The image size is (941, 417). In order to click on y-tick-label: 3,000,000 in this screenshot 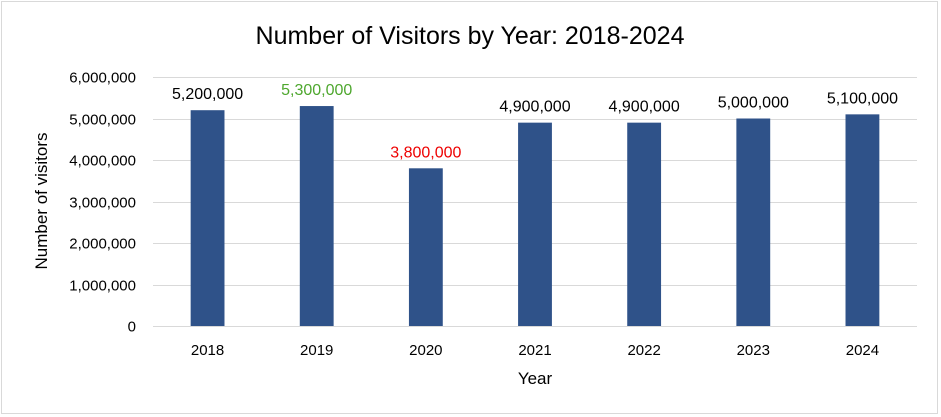, I will do `click(102, 203)`.